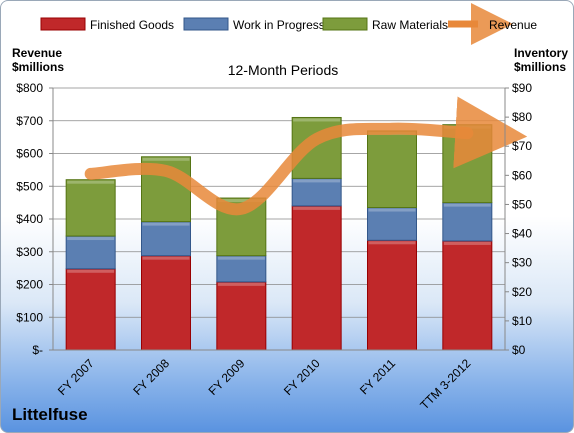 This screenshot has width=574, height=433. What do you see at coordinates (445, 384) in the screenshot?
I see `x-tick-label: TTM 3-2012` at bounding box center [445, 384].